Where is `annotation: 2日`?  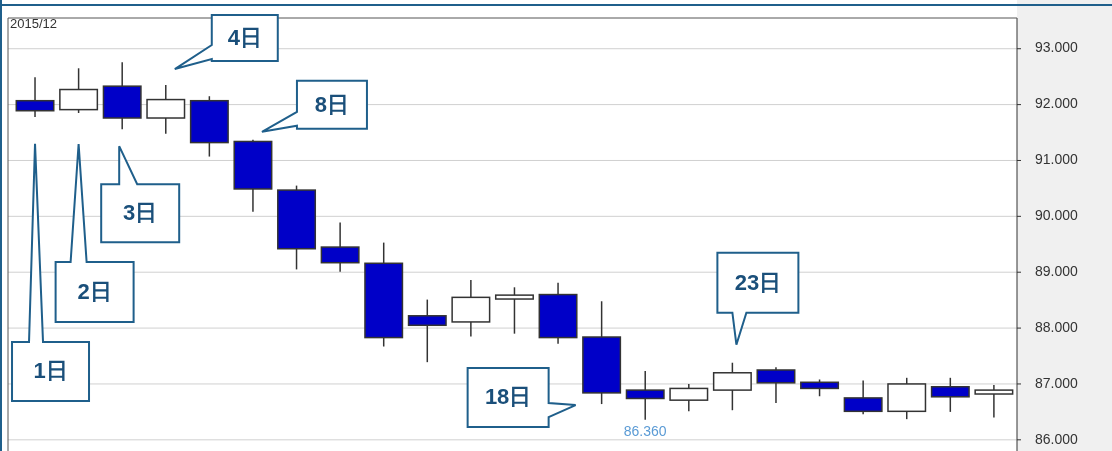 annotation: 2日 is located at coordinates (94, 291).